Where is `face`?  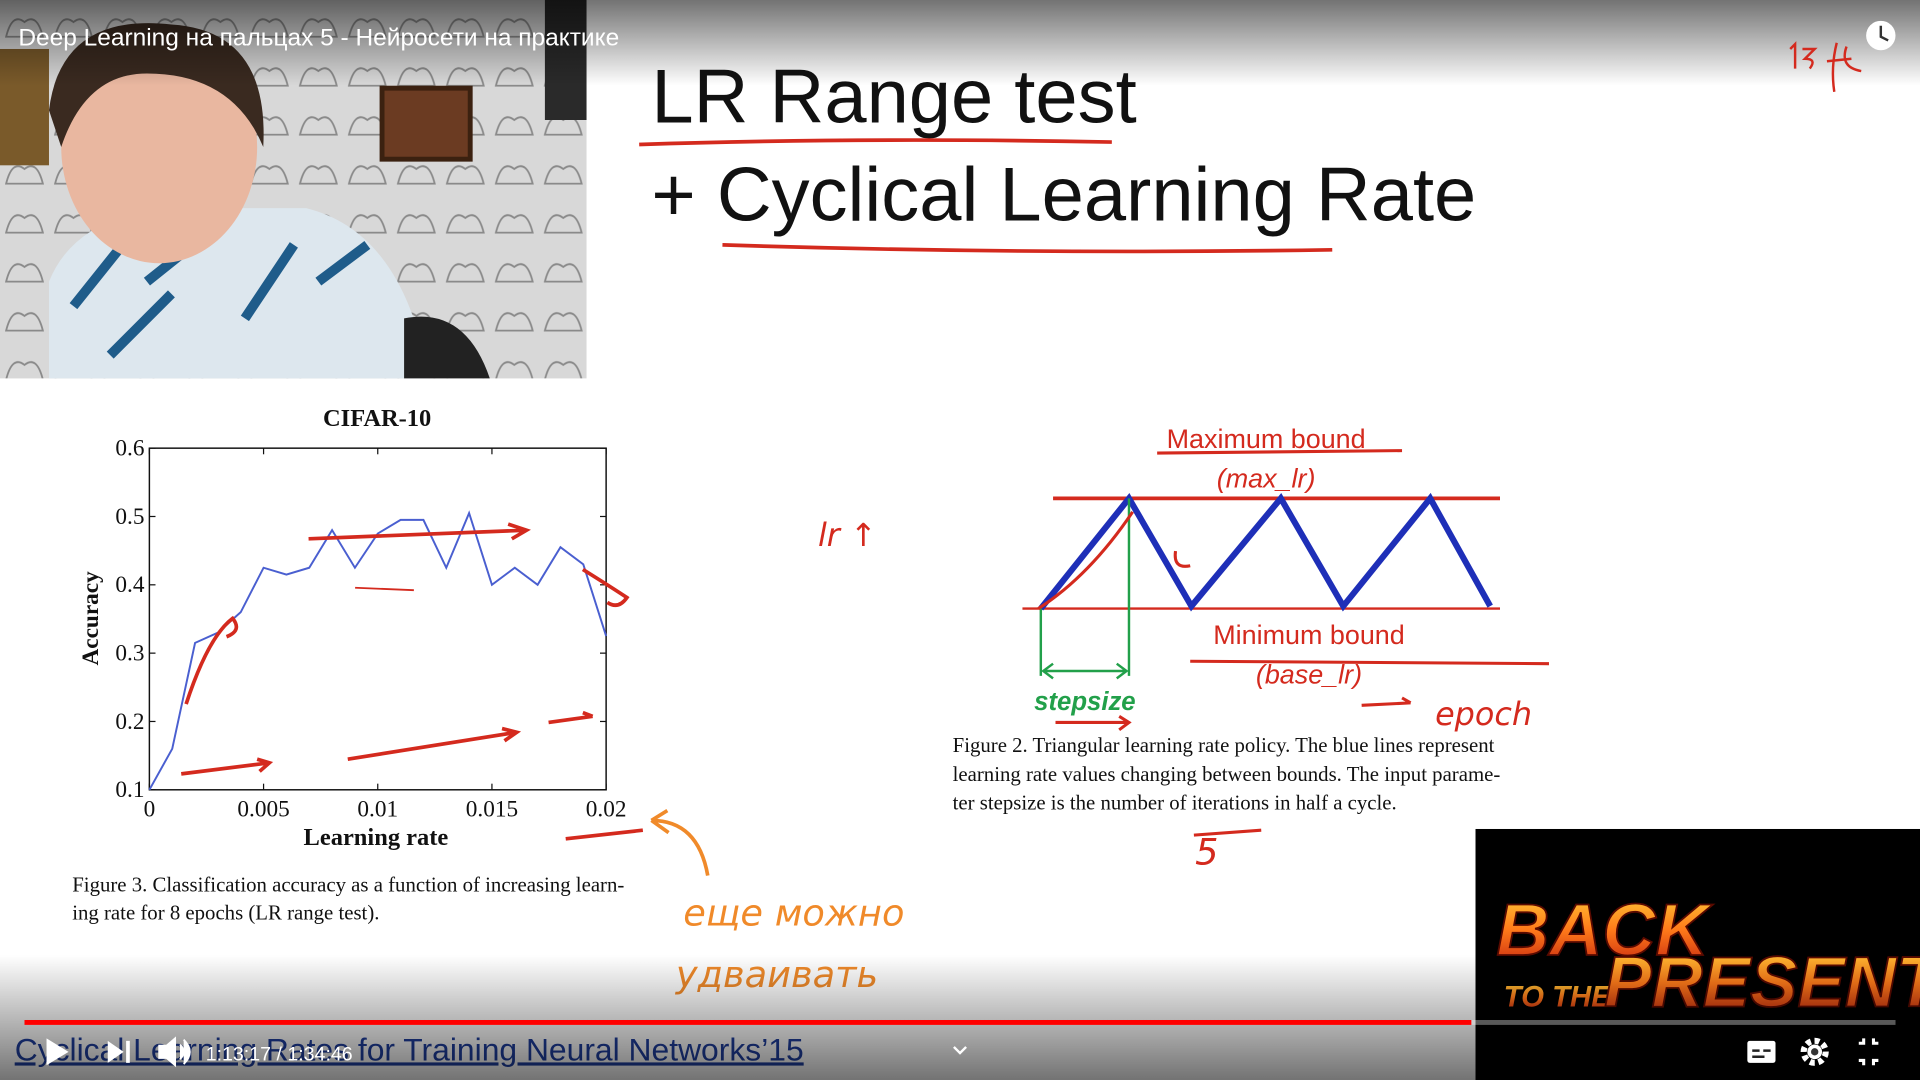
face is located at coordinates (159, 147).